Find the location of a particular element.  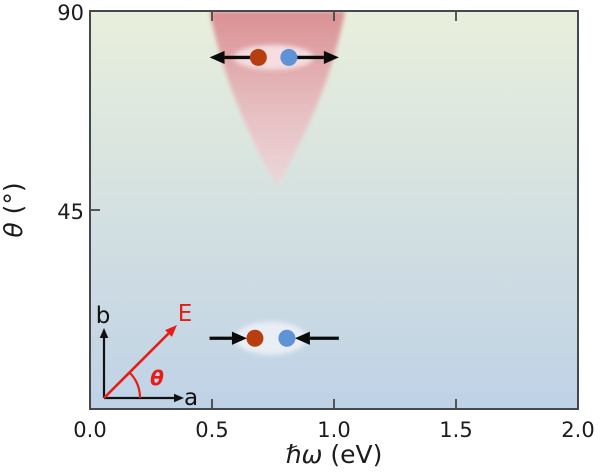

inset-b-axis-label: b is located at coordinates (103, 316).